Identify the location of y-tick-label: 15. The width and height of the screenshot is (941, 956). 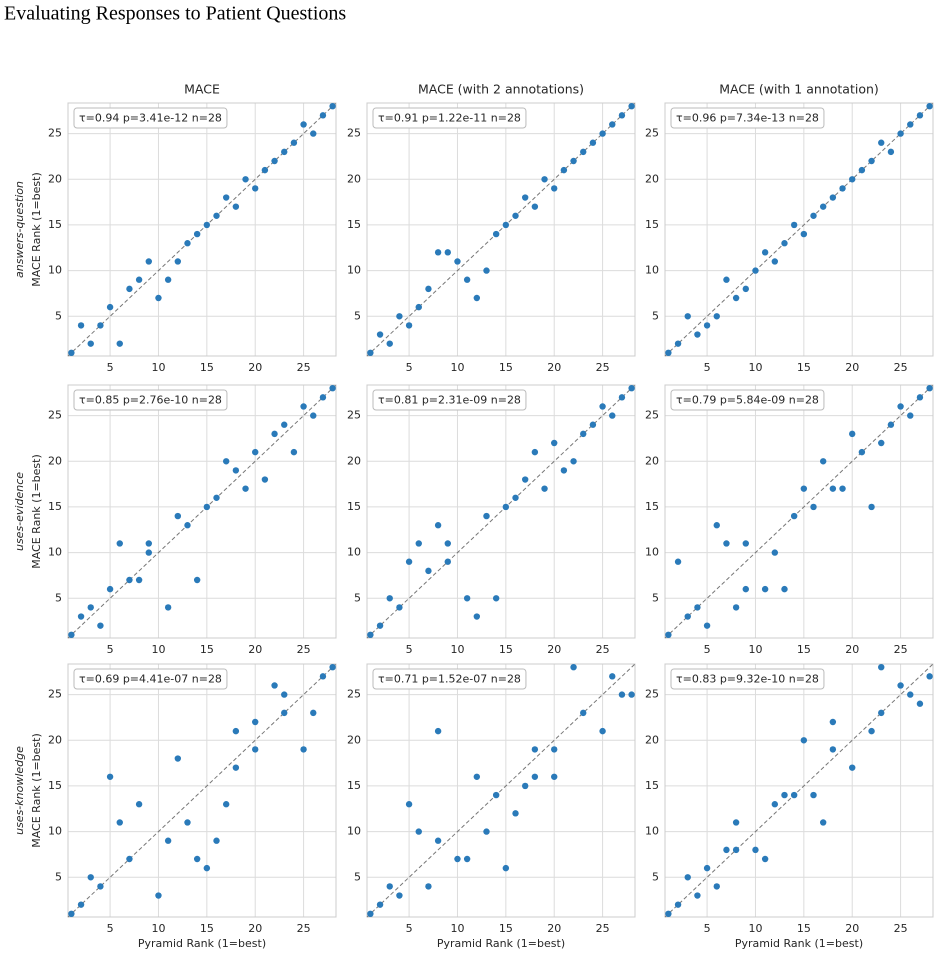
(354, 785).